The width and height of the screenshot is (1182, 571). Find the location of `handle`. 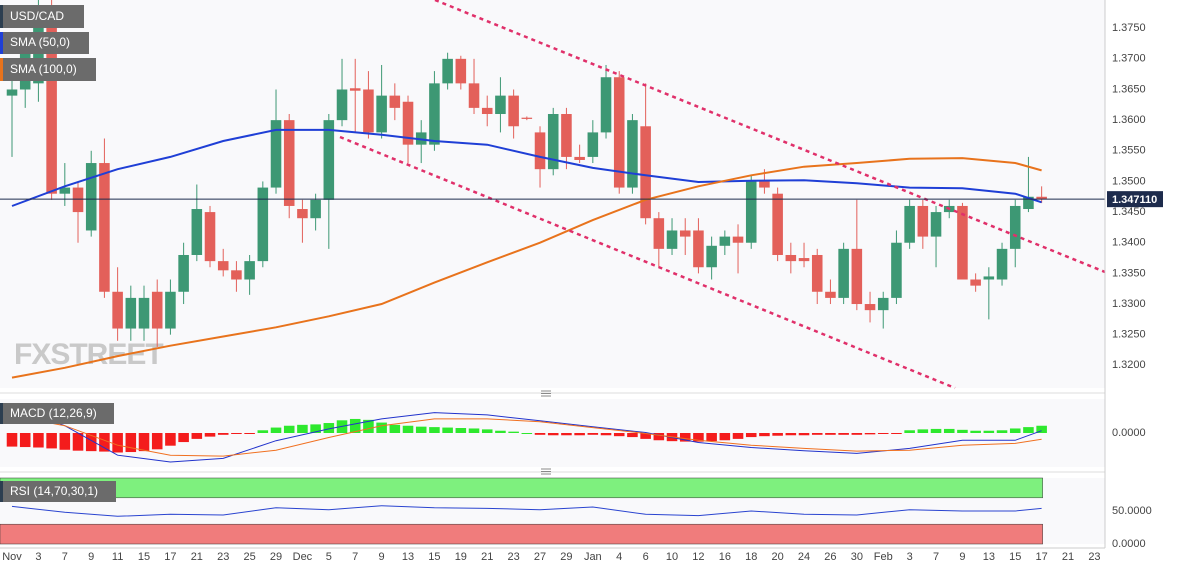

handle is located at coordinates (546, 471).